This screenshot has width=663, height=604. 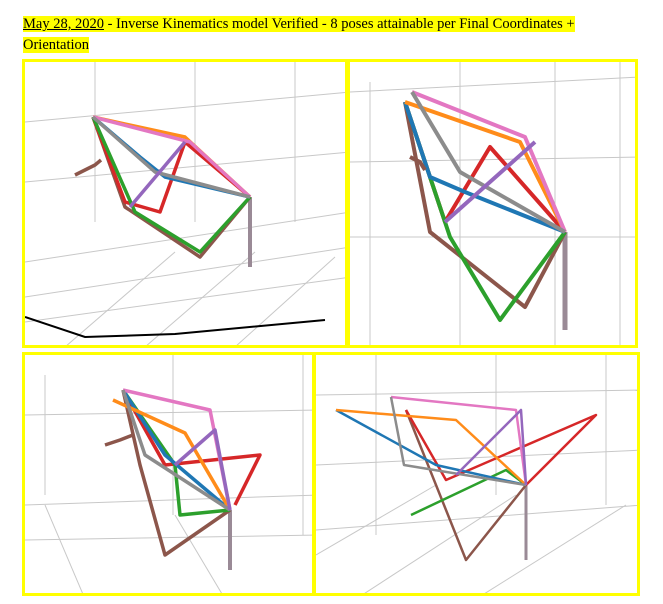 I want to click on axis-line, so click(x=175, y=327).